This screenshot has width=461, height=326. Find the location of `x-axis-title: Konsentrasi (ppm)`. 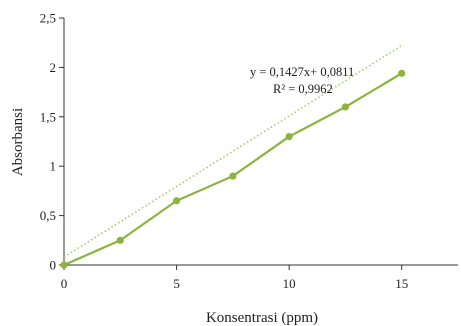

x-axis-title: Konsentrasi (ppm) is located at coordinates (262, 318).